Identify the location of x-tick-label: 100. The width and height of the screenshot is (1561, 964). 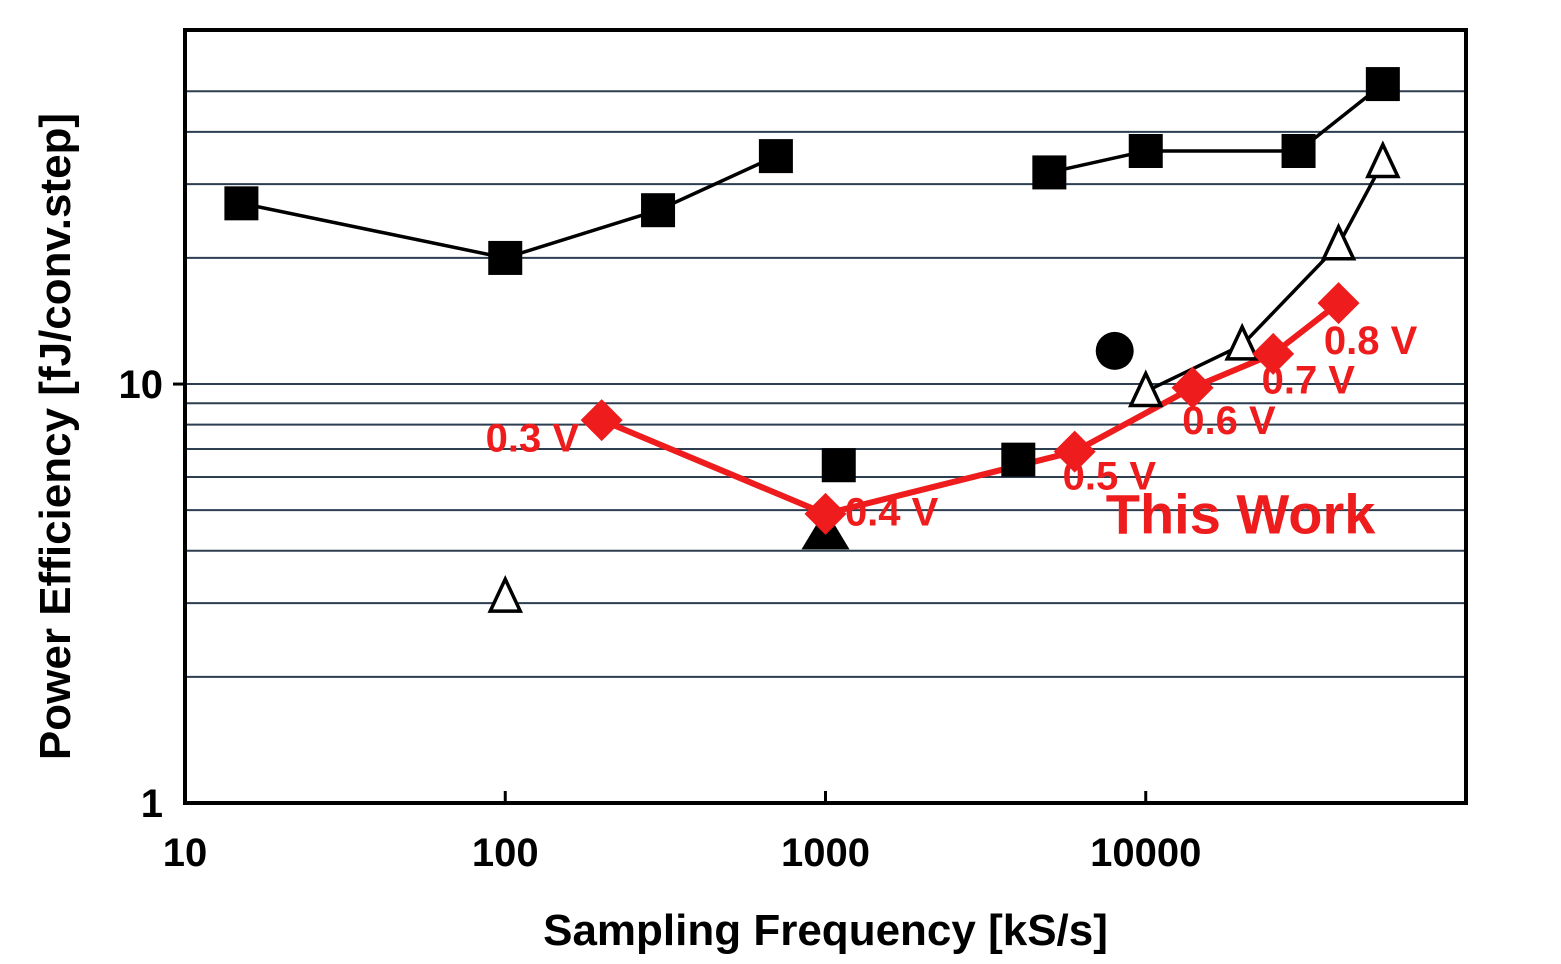
(505, 853).